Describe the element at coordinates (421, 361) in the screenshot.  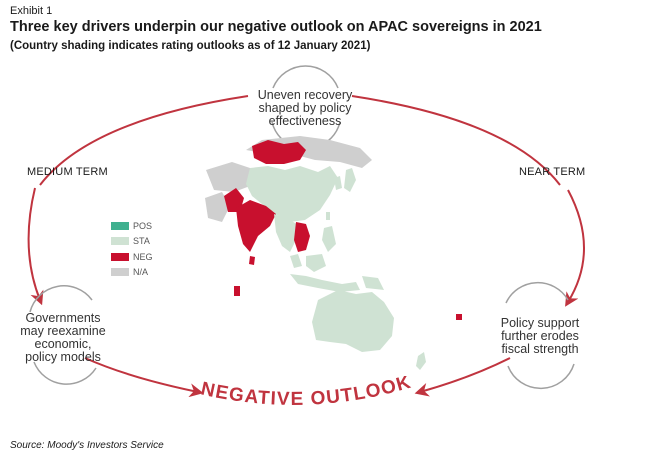
I see `map-new-zealand` at that location.